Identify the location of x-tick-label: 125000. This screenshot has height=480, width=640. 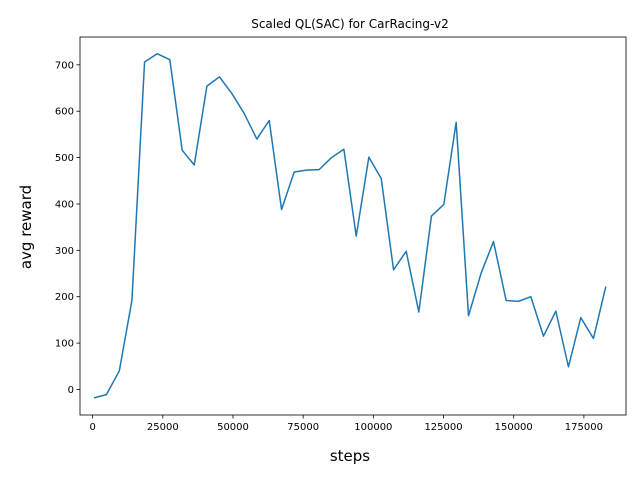
(443, 427).